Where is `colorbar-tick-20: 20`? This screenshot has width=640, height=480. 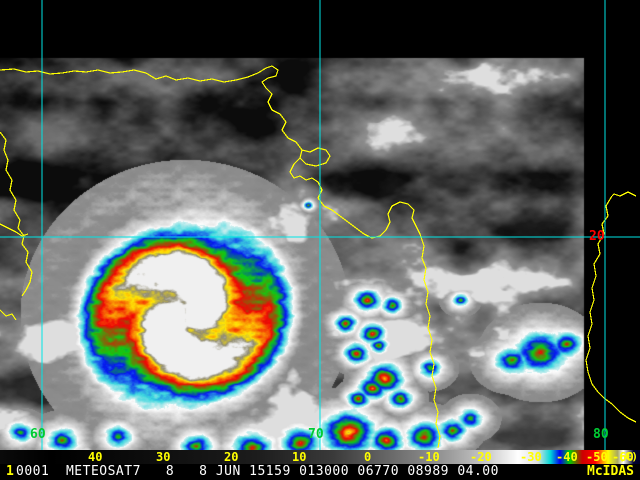 colorbar-tick-20: 20 is located at coordinates (231, 457).